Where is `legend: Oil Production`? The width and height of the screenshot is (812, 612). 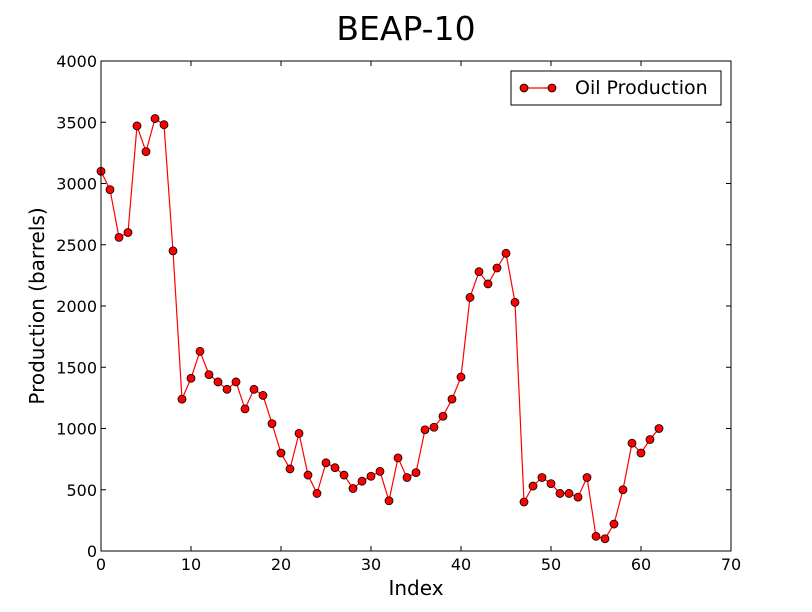
legend: Oil Production is located at coordinates (616, 88).